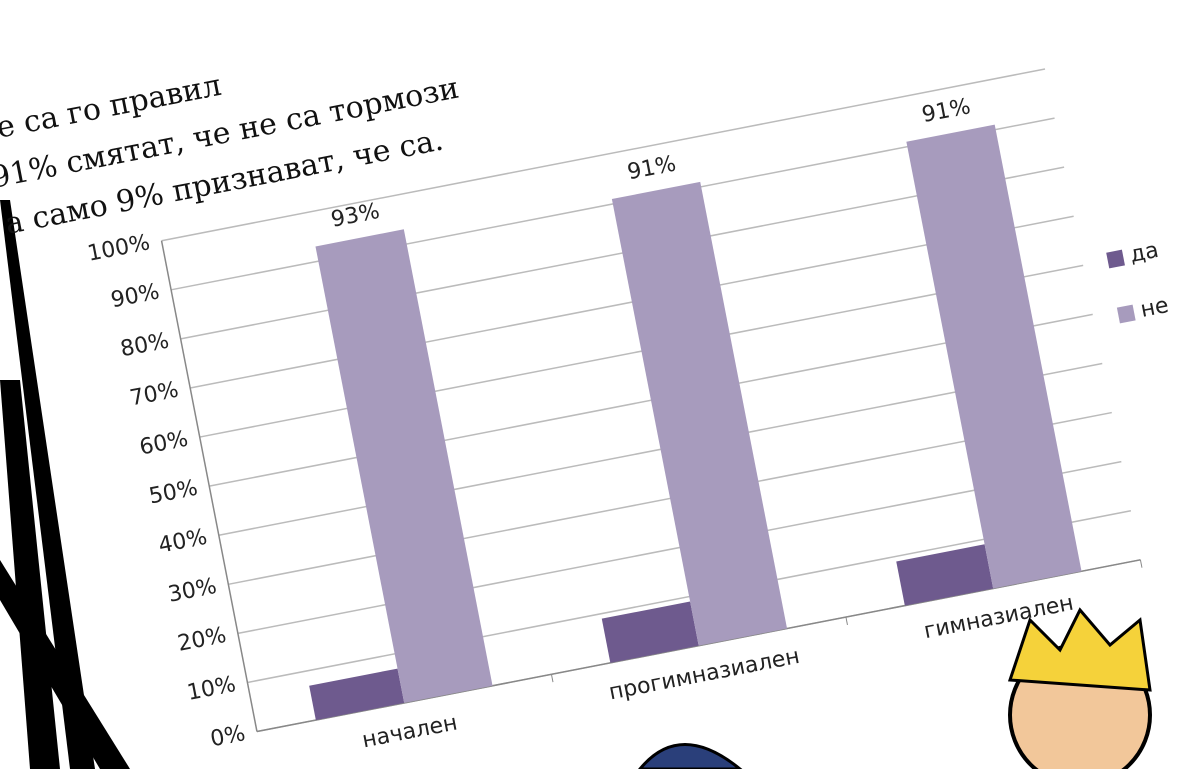 This screenshot has width=1183, height=769. What do you see at coordinates (1155, 308) in the screenshot?
I see `legend-label: не` at bounding box center [1155, 308].